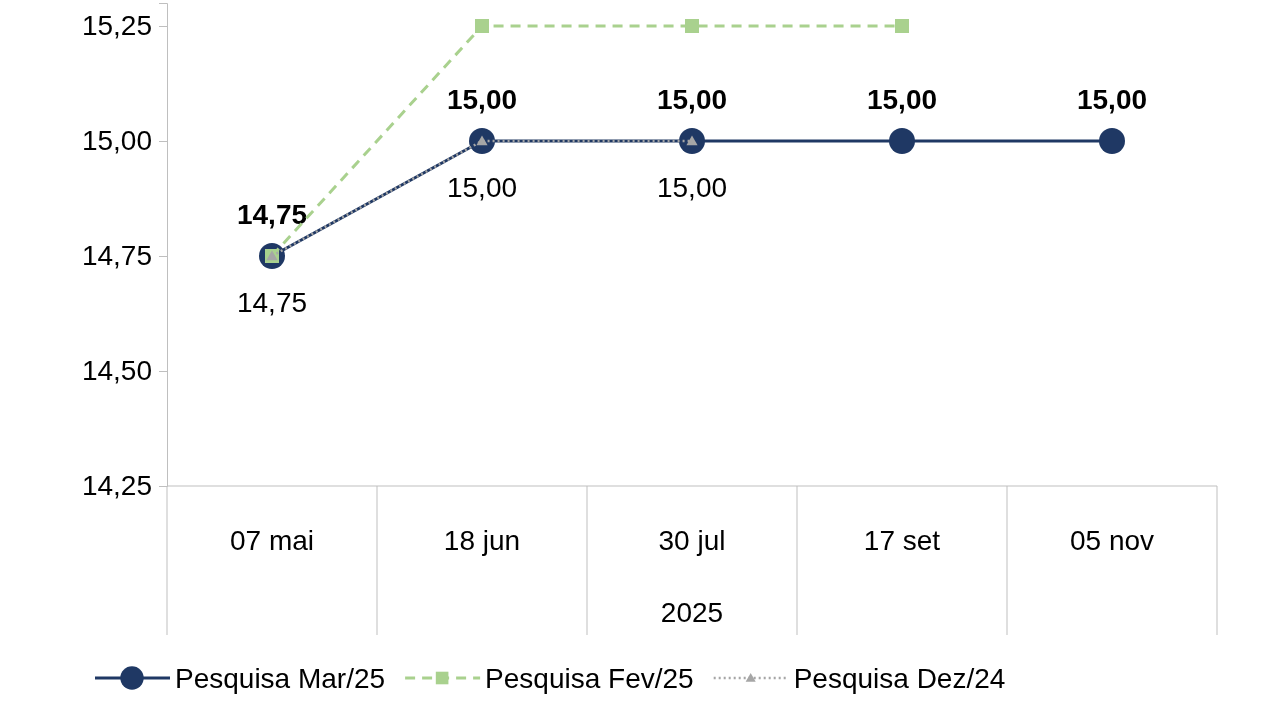 Image resolution: width=1280 pixels, height=720 pixels. I want to click on y-tick-label: 14,75, so click(116, 256).